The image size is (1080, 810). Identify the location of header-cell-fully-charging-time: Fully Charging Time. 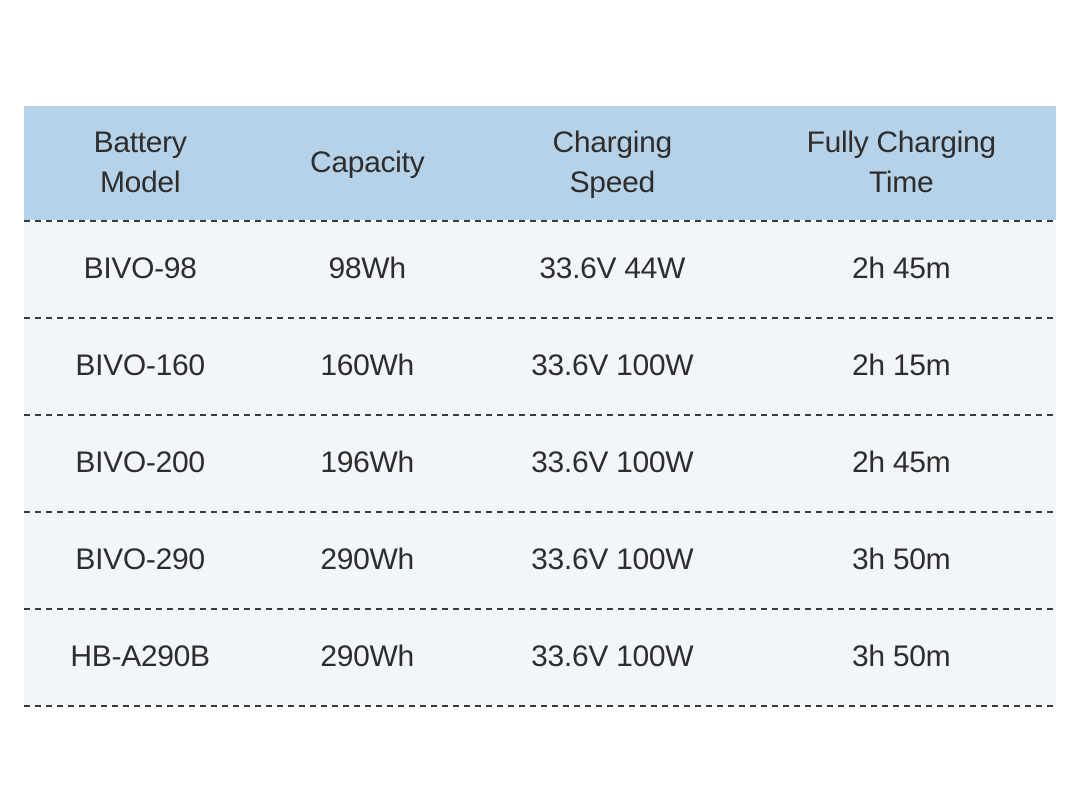
(901, 162).